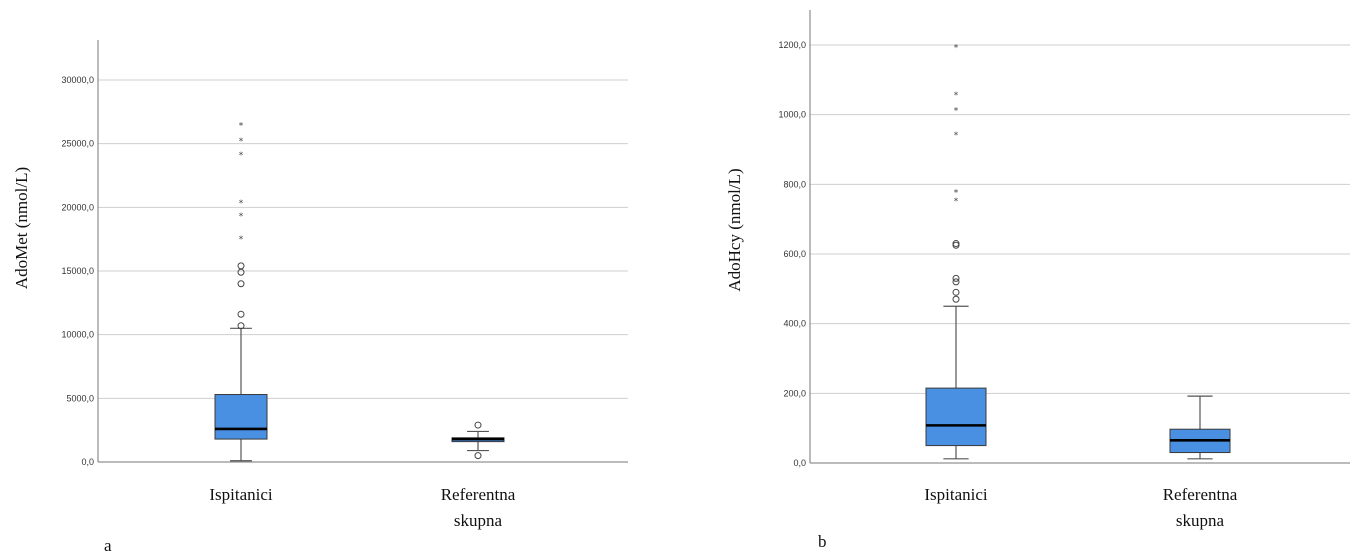  Describe the element at coordinates (77, 207) in the screenshot. I see `y-tick-label: 20000,0` at that location.